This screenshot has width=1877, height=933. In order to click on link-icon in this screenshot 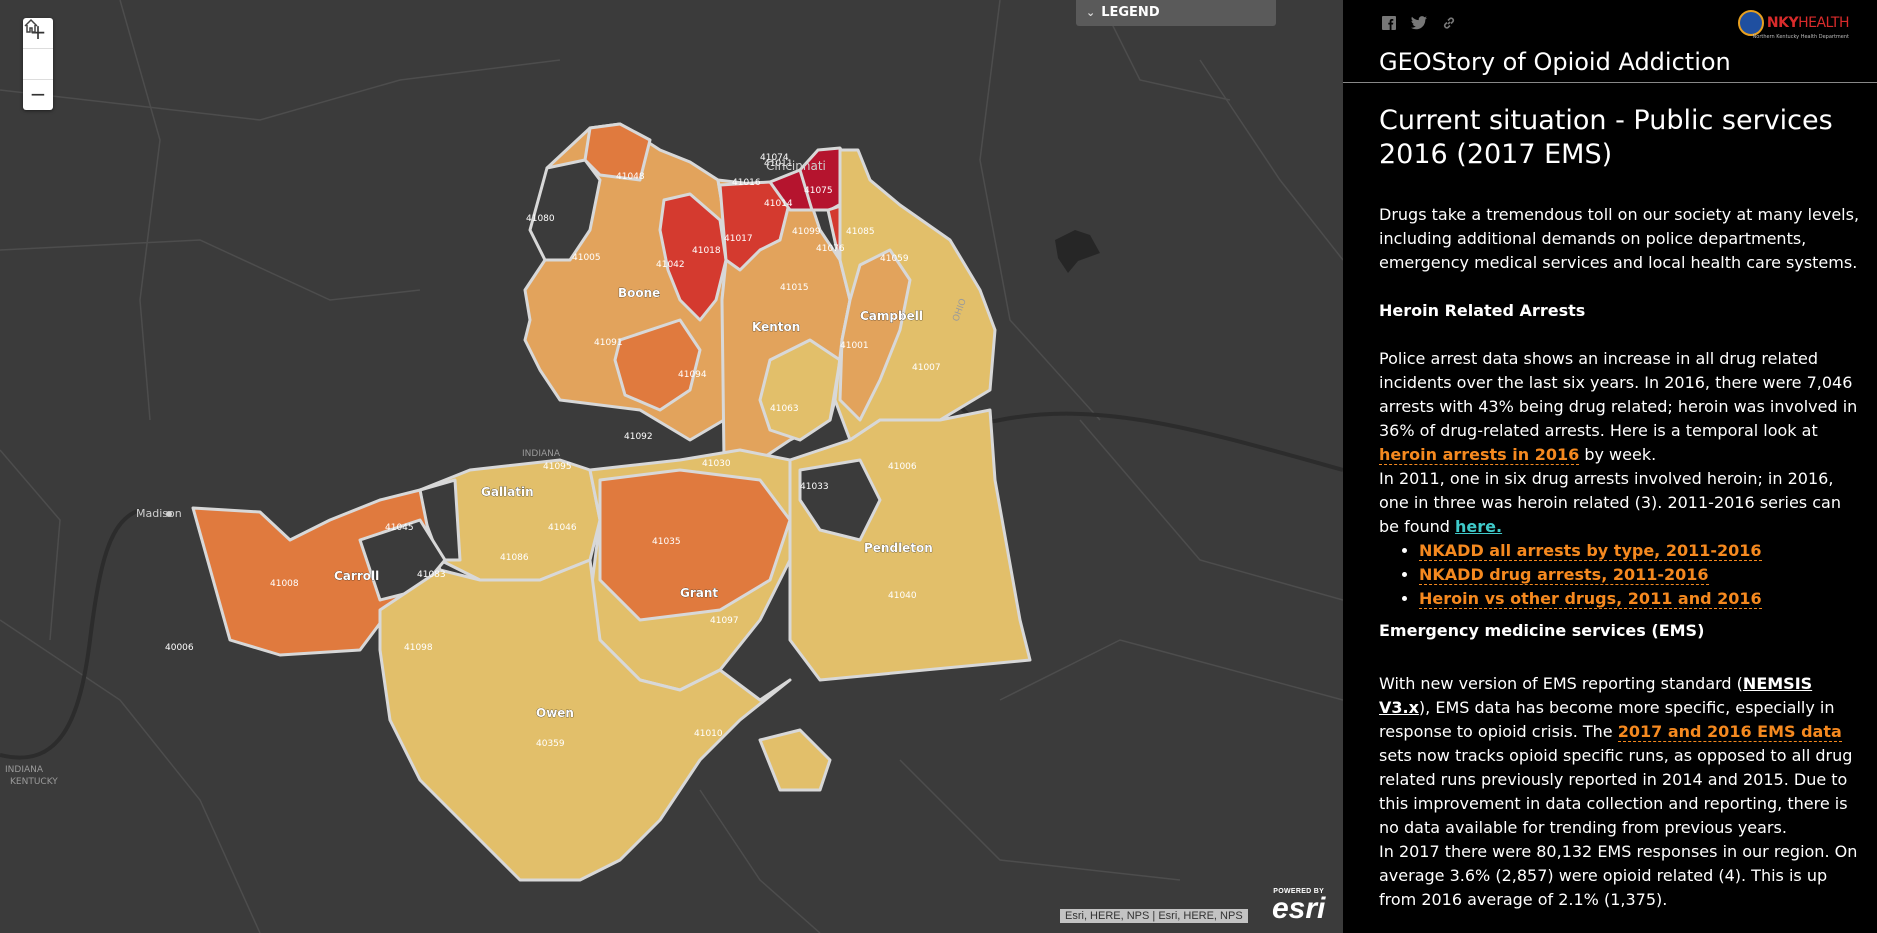, I will do `click(1449, 24)`.